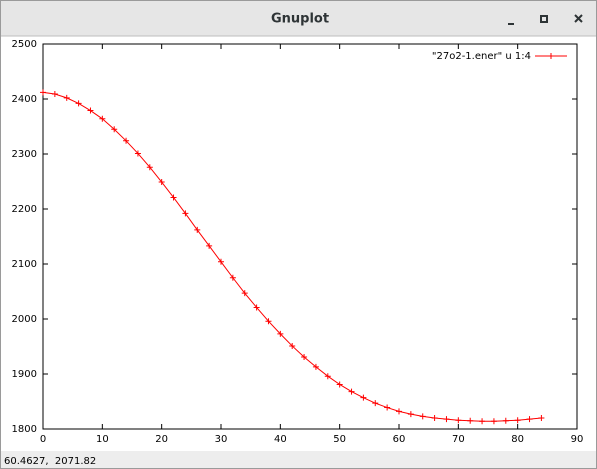  What do you see at coordinates (578, 18) in the screenshot?
I see `close-button` at bounding box center [578, 18].